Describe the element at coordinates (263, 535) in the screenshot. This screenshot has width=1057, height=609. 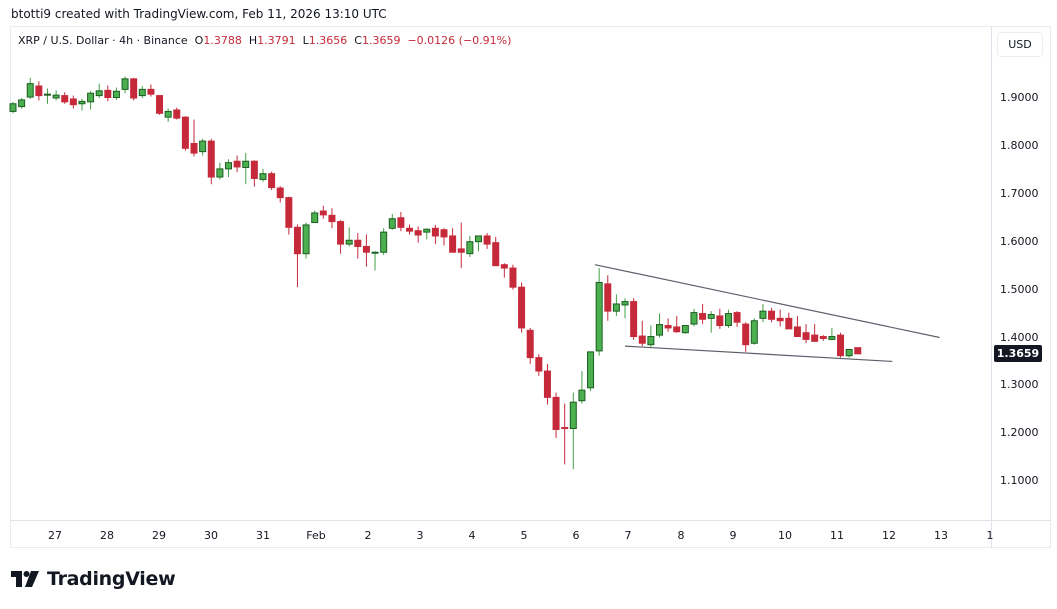
I see `time-tick: 31` at that location.